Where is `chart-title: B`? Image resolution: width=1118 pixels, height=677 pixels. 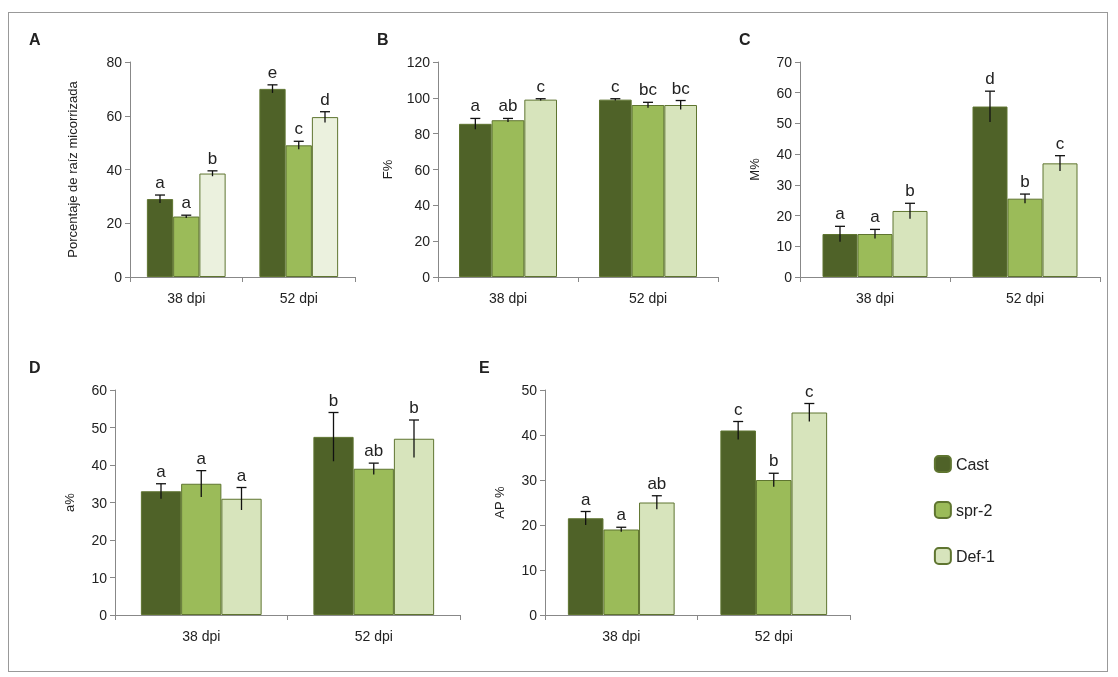
chart-title: B is located at coordinates (383, 39).